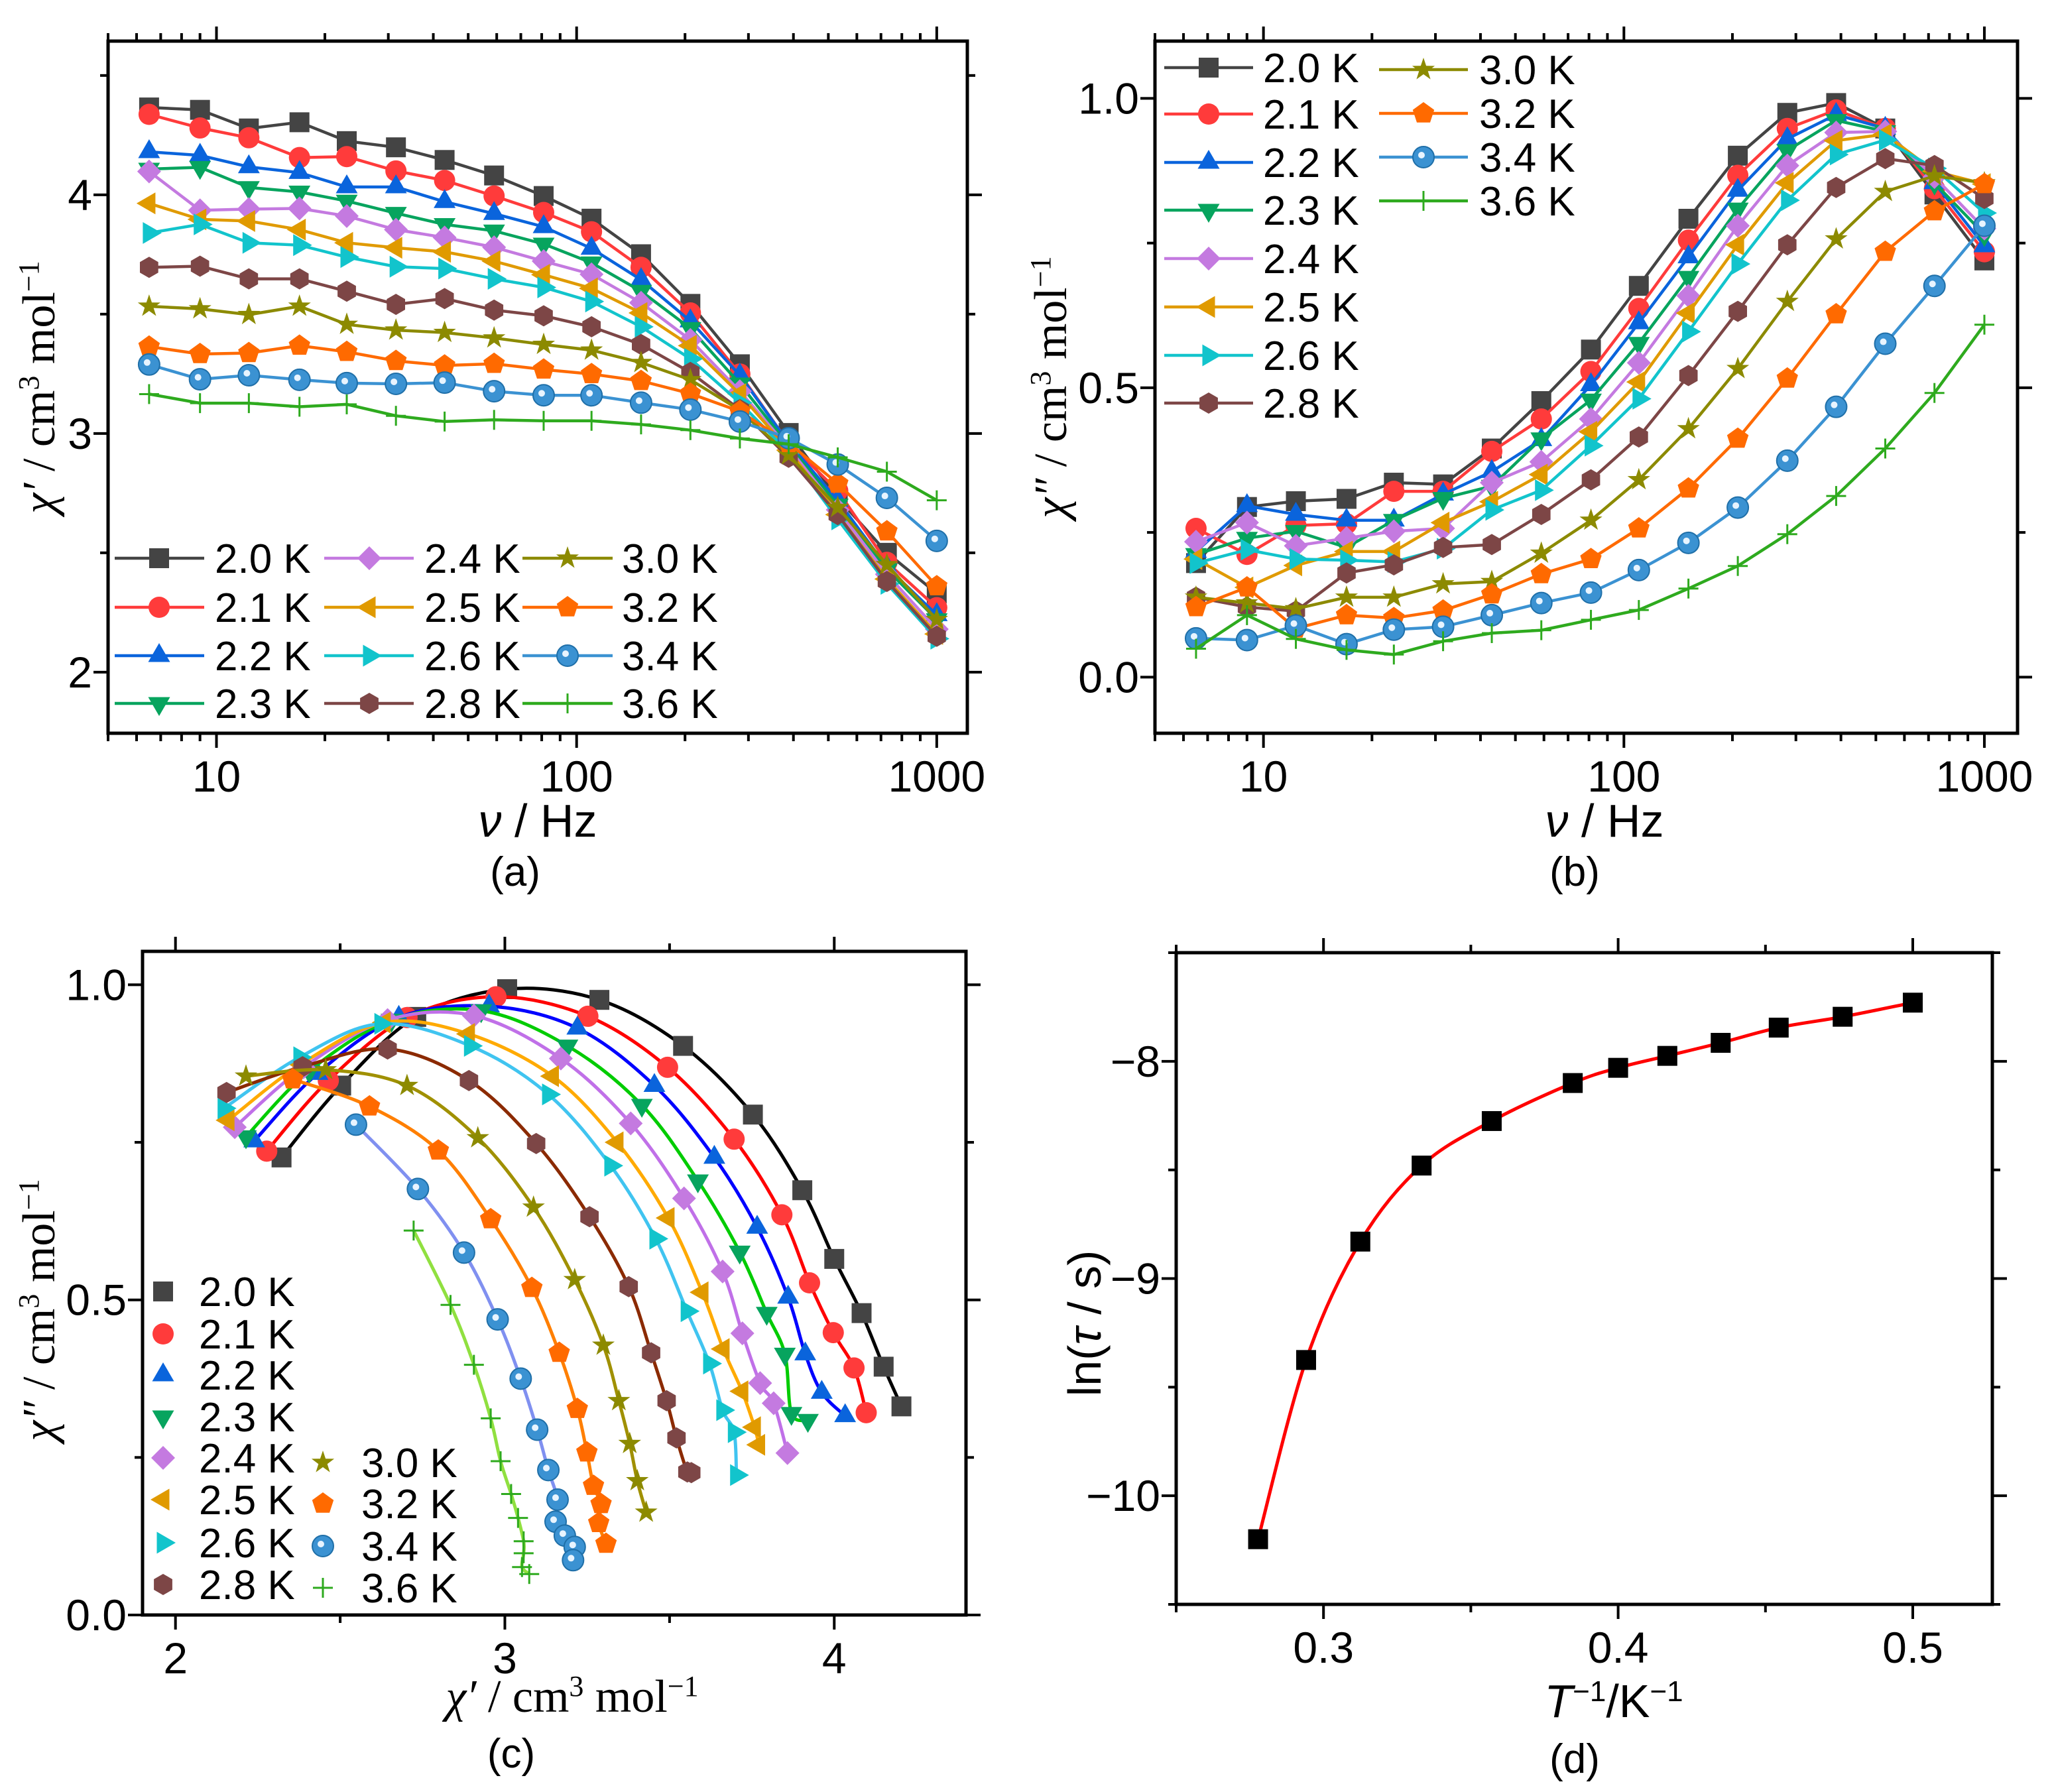 This screenshot has height=1792, width=2054. I want to click on legend-label: 2.3 K, so click(247, 1418).